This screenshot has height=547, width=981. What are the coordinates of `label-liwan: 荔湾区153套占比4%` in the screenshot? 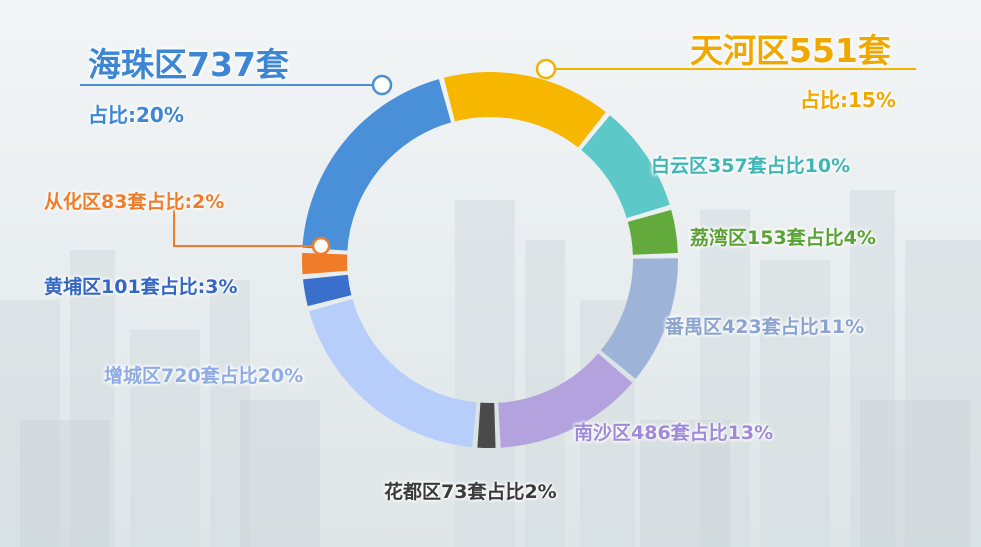 It's located at (783, 238).